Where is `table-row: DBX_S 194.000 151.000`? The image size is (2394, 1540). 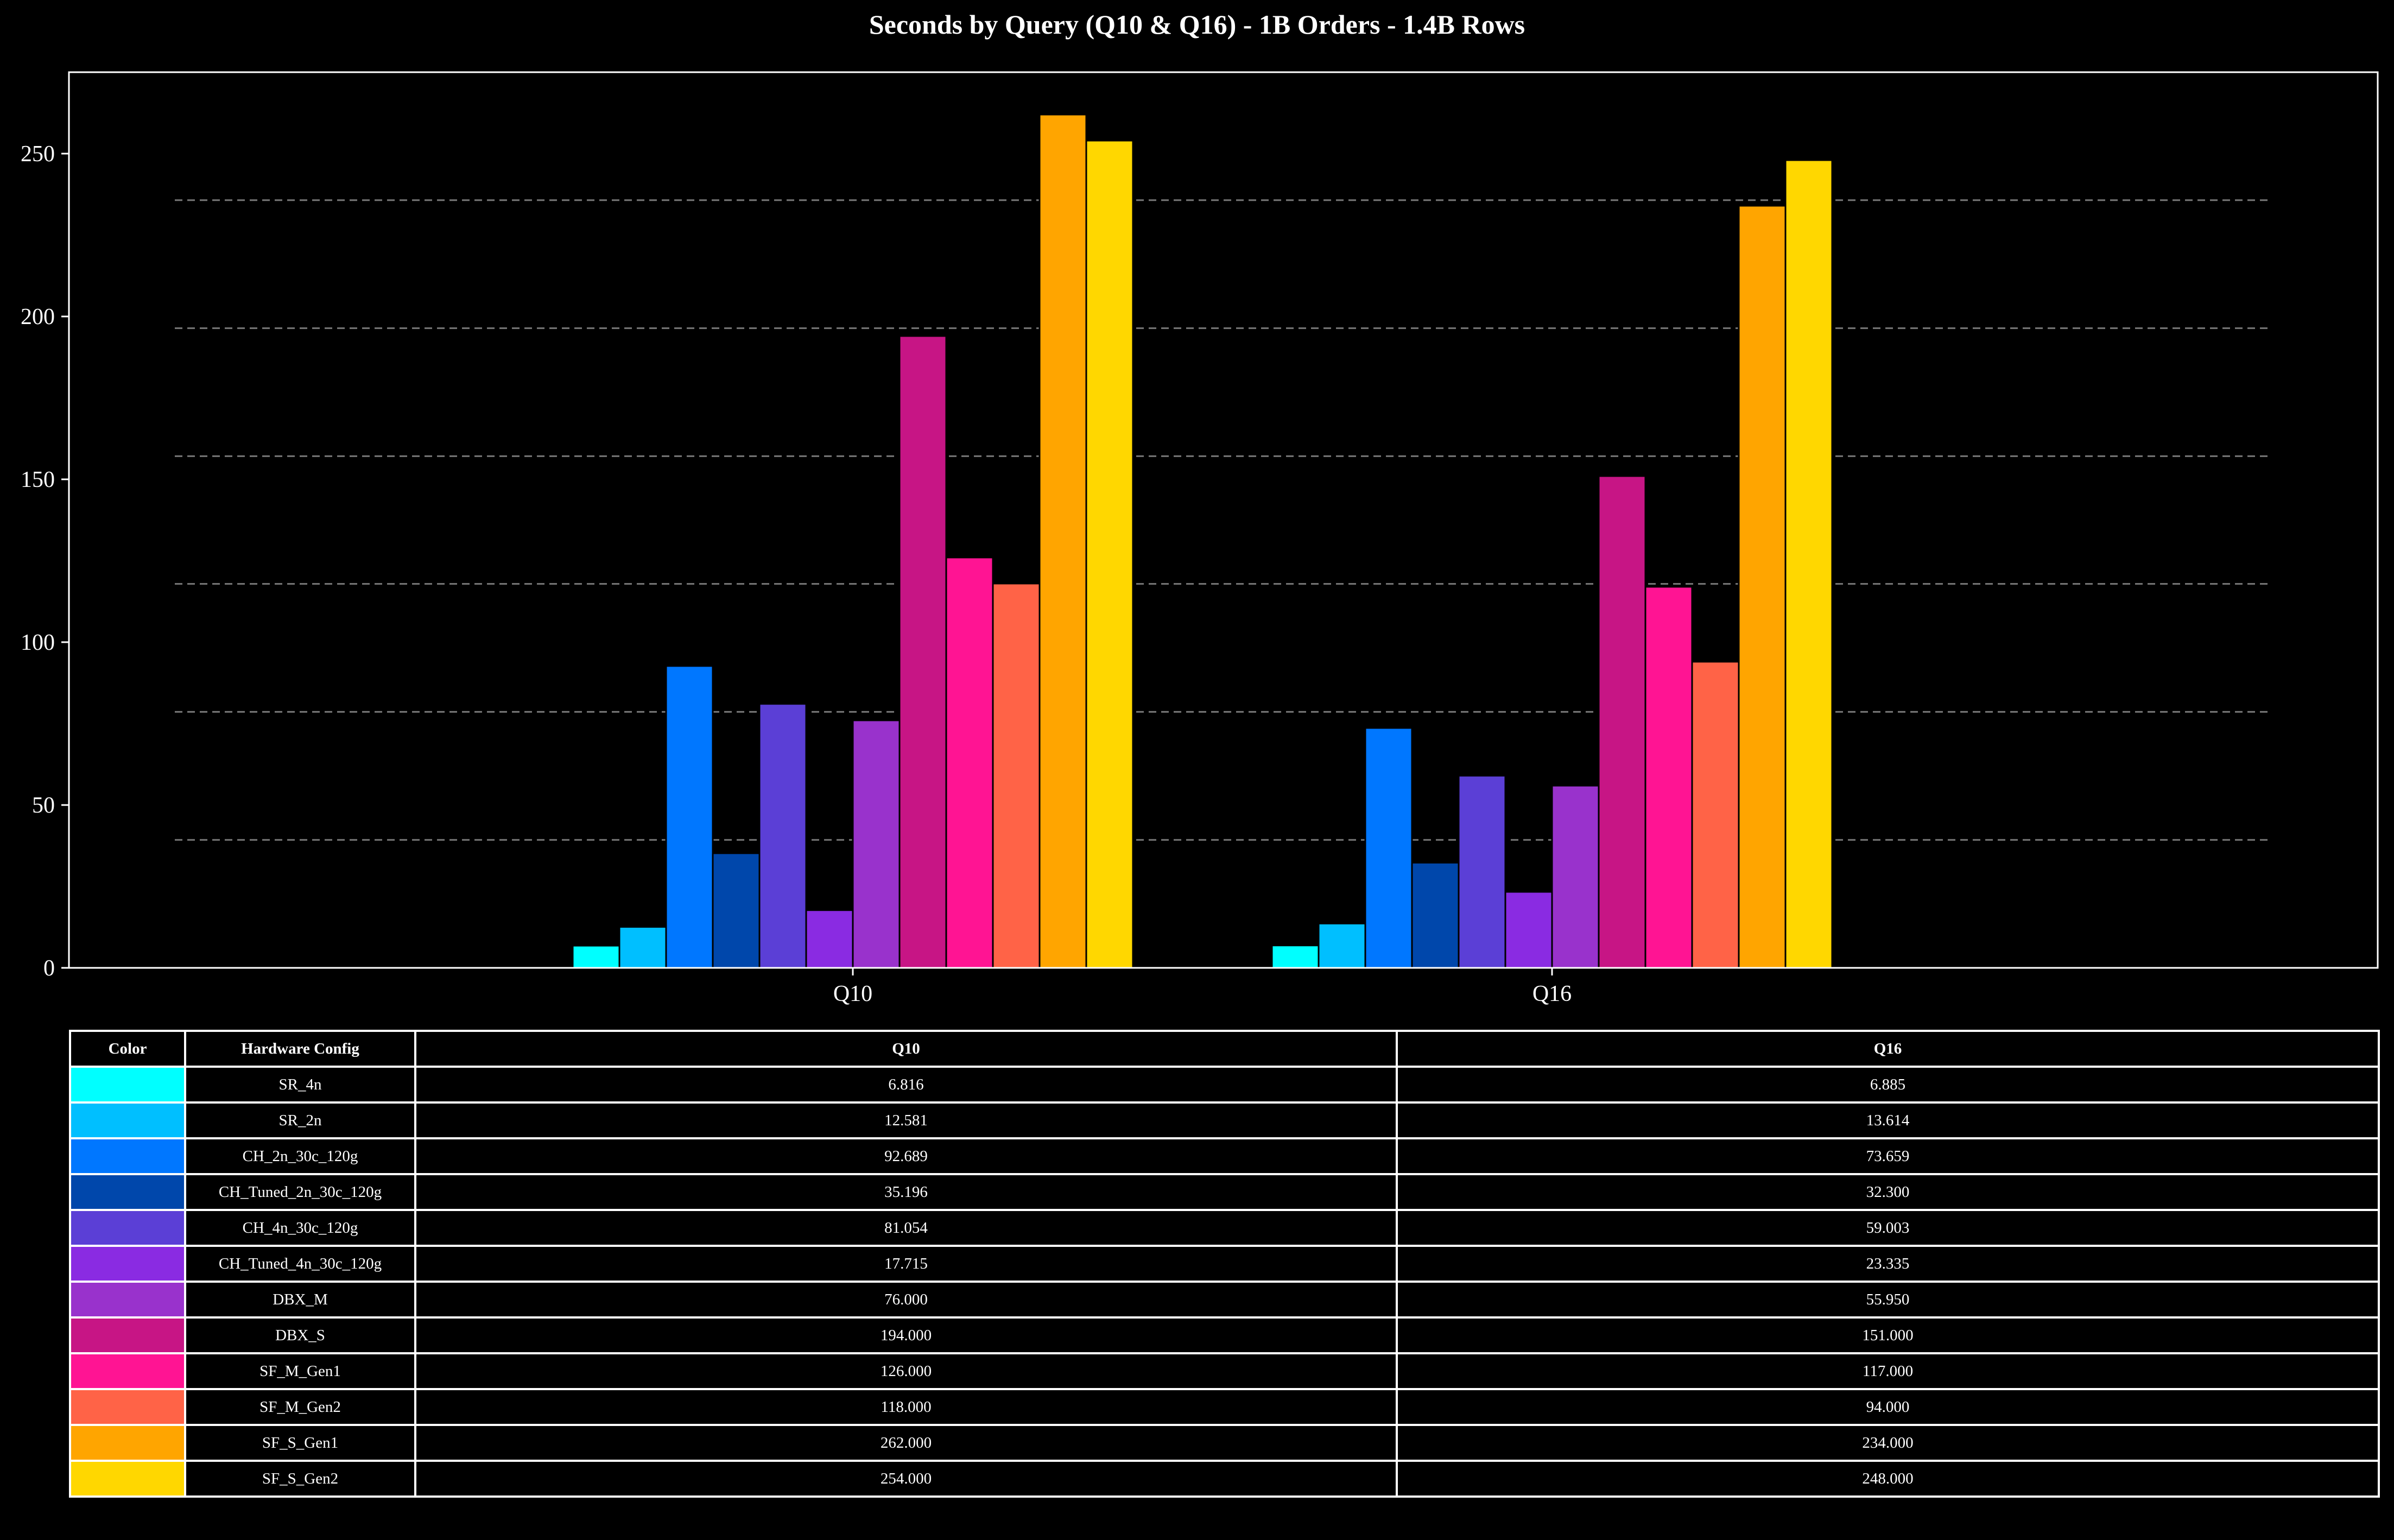
table-row: DBX_S 194.000 151.000 is located at coordinates (1224, 1335).